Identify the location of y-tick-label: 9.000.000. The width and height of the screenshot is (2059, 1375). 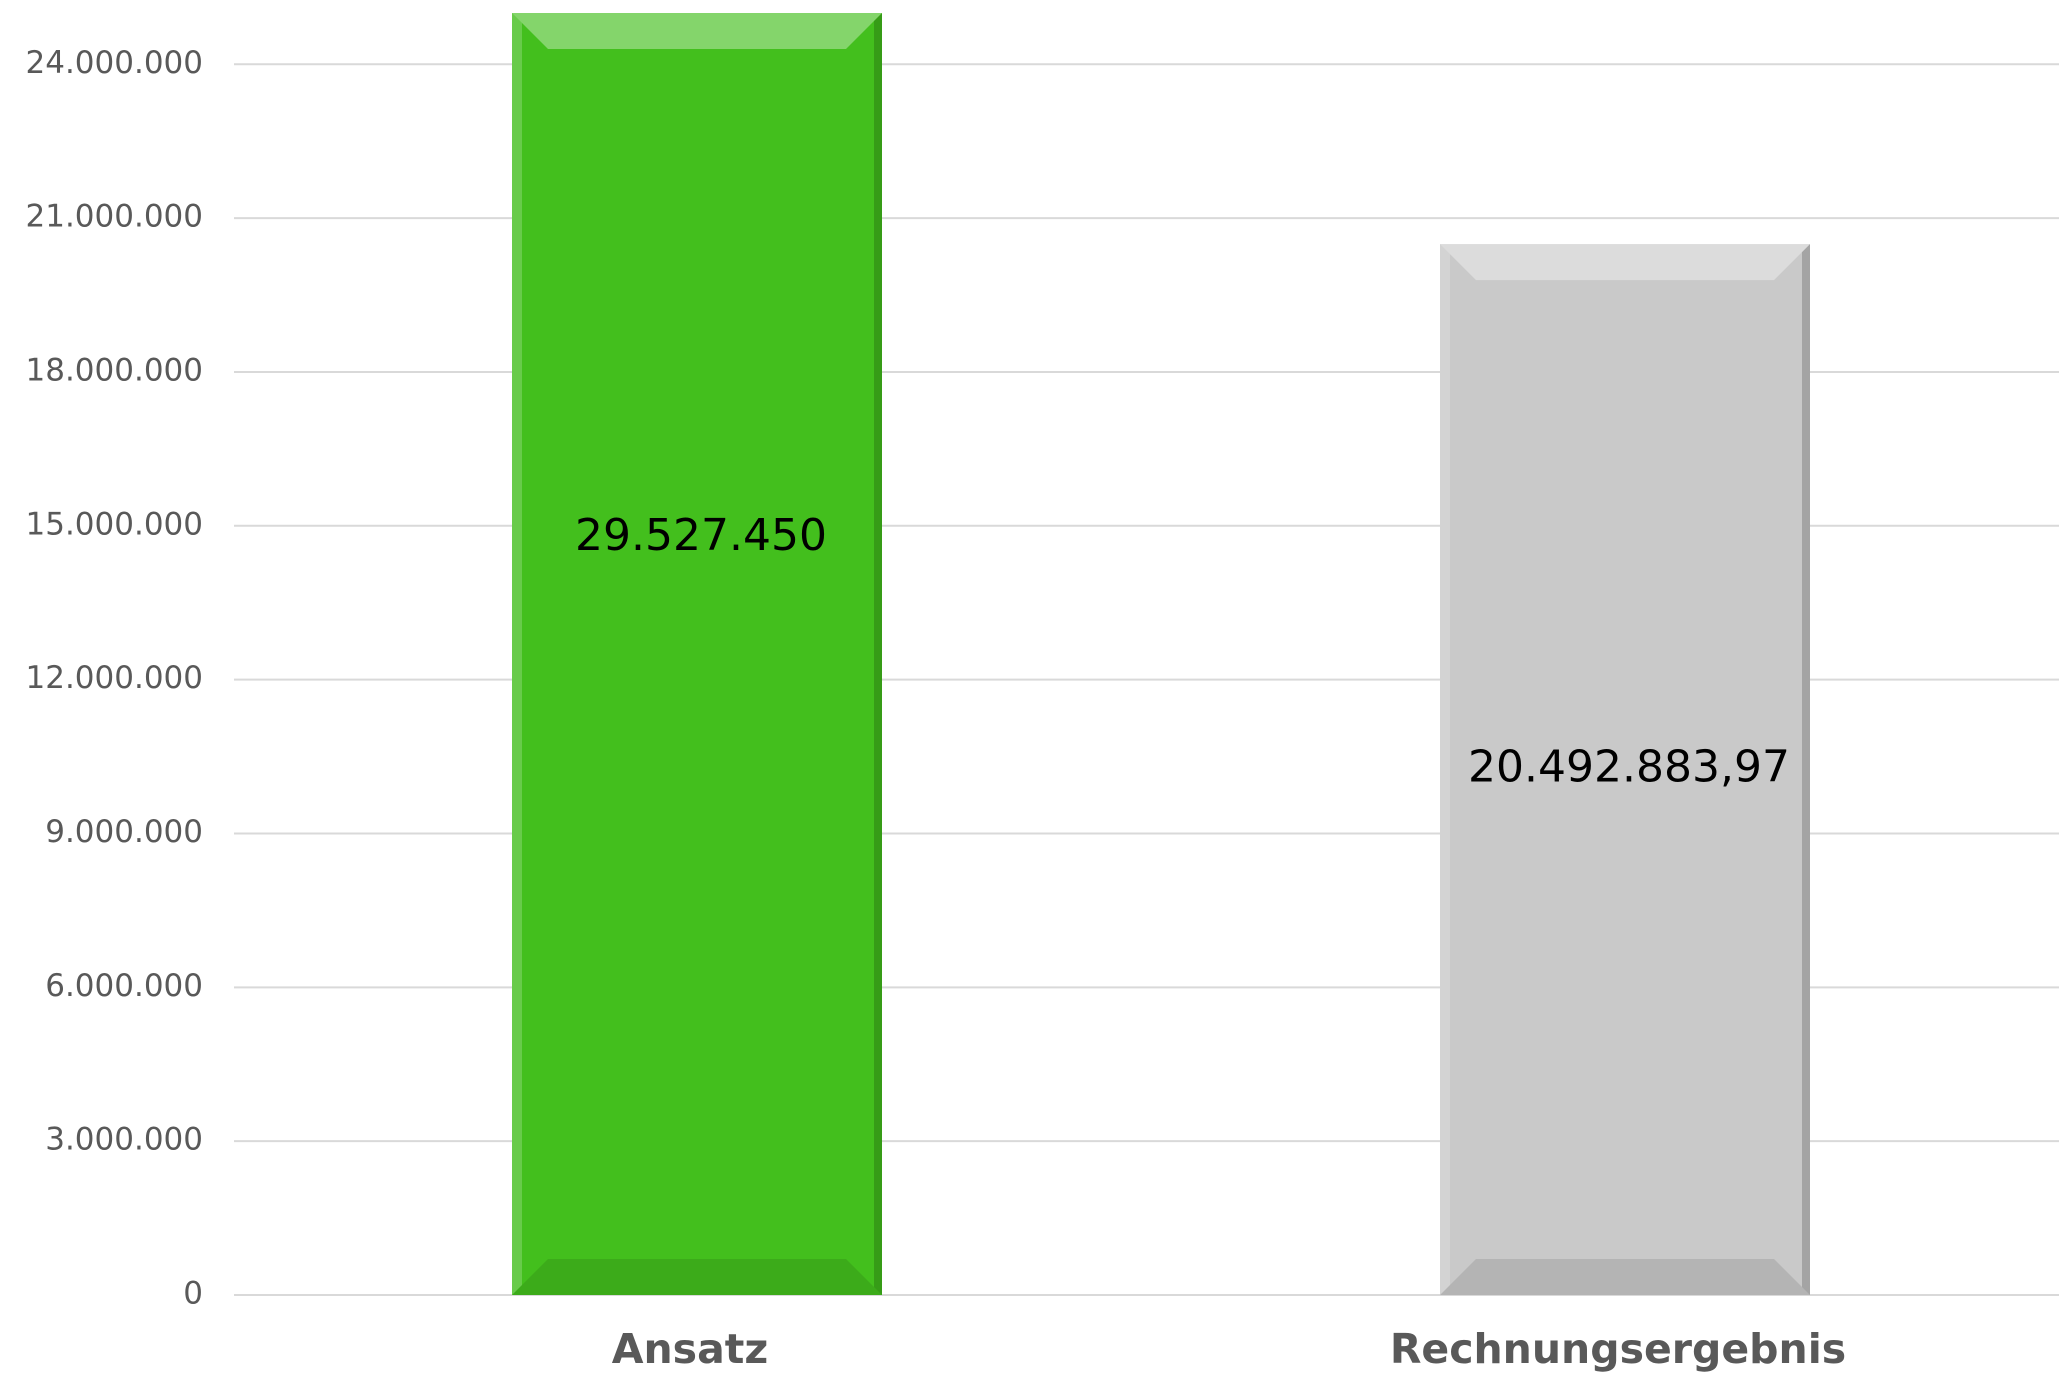
(124, 832).